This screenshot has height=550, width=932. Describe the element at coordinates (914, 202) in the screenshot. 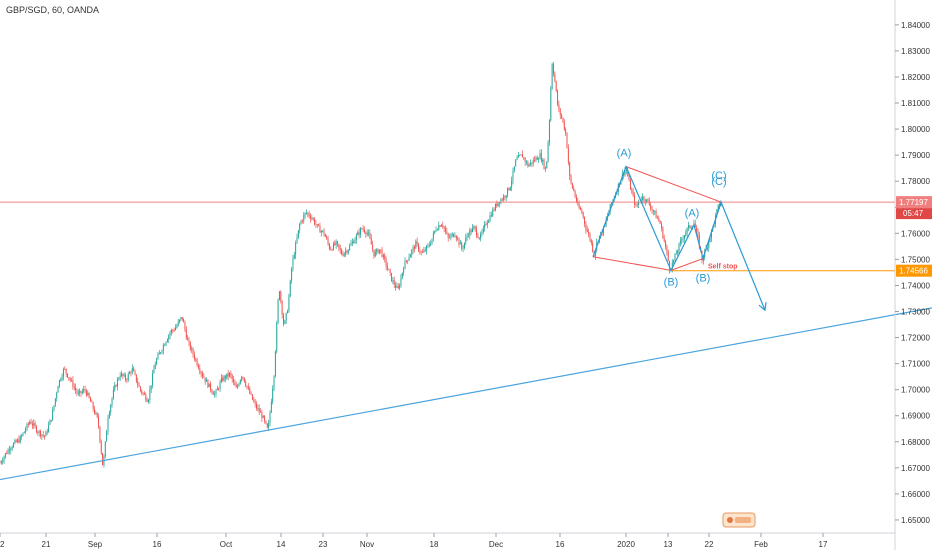

I see `price-label-box` at that location.